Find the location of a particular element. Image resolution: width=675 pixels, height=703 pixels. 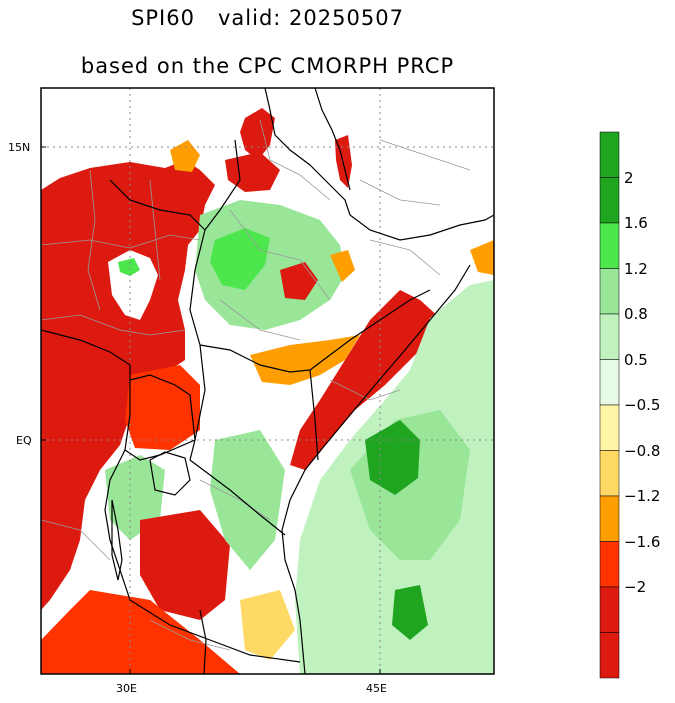

colorbar-wet-label: 2 is located at coordinates (629, 177).